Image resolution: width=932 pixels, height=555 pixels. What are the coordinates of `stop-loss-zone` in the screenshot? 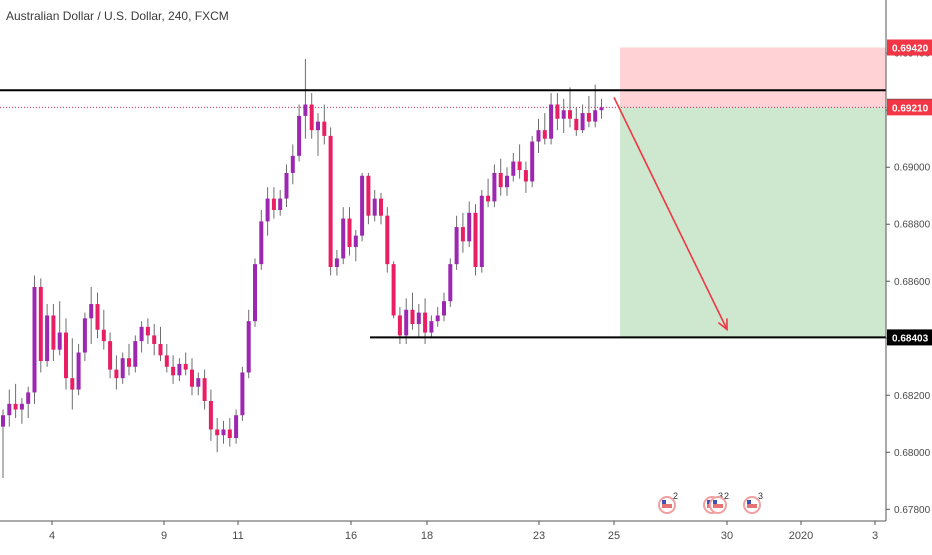 It's located at (753, 77).